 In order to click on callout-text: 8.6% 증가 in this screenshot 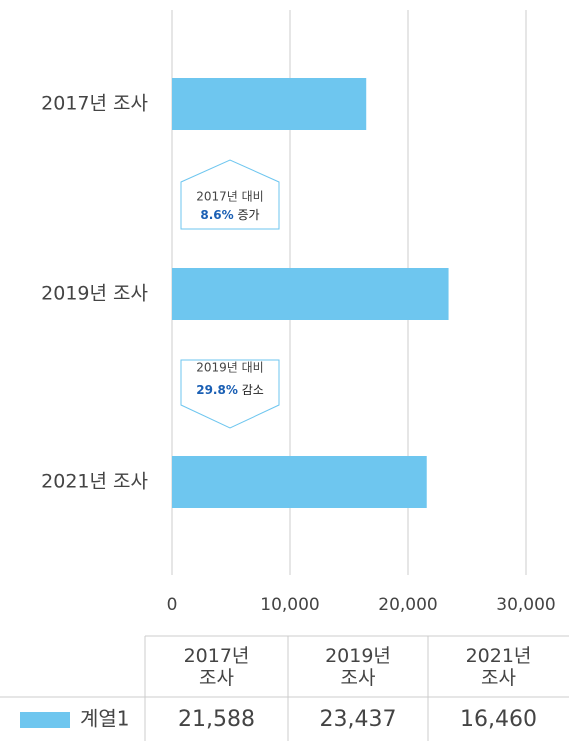, I will do `click(229, 215)`.